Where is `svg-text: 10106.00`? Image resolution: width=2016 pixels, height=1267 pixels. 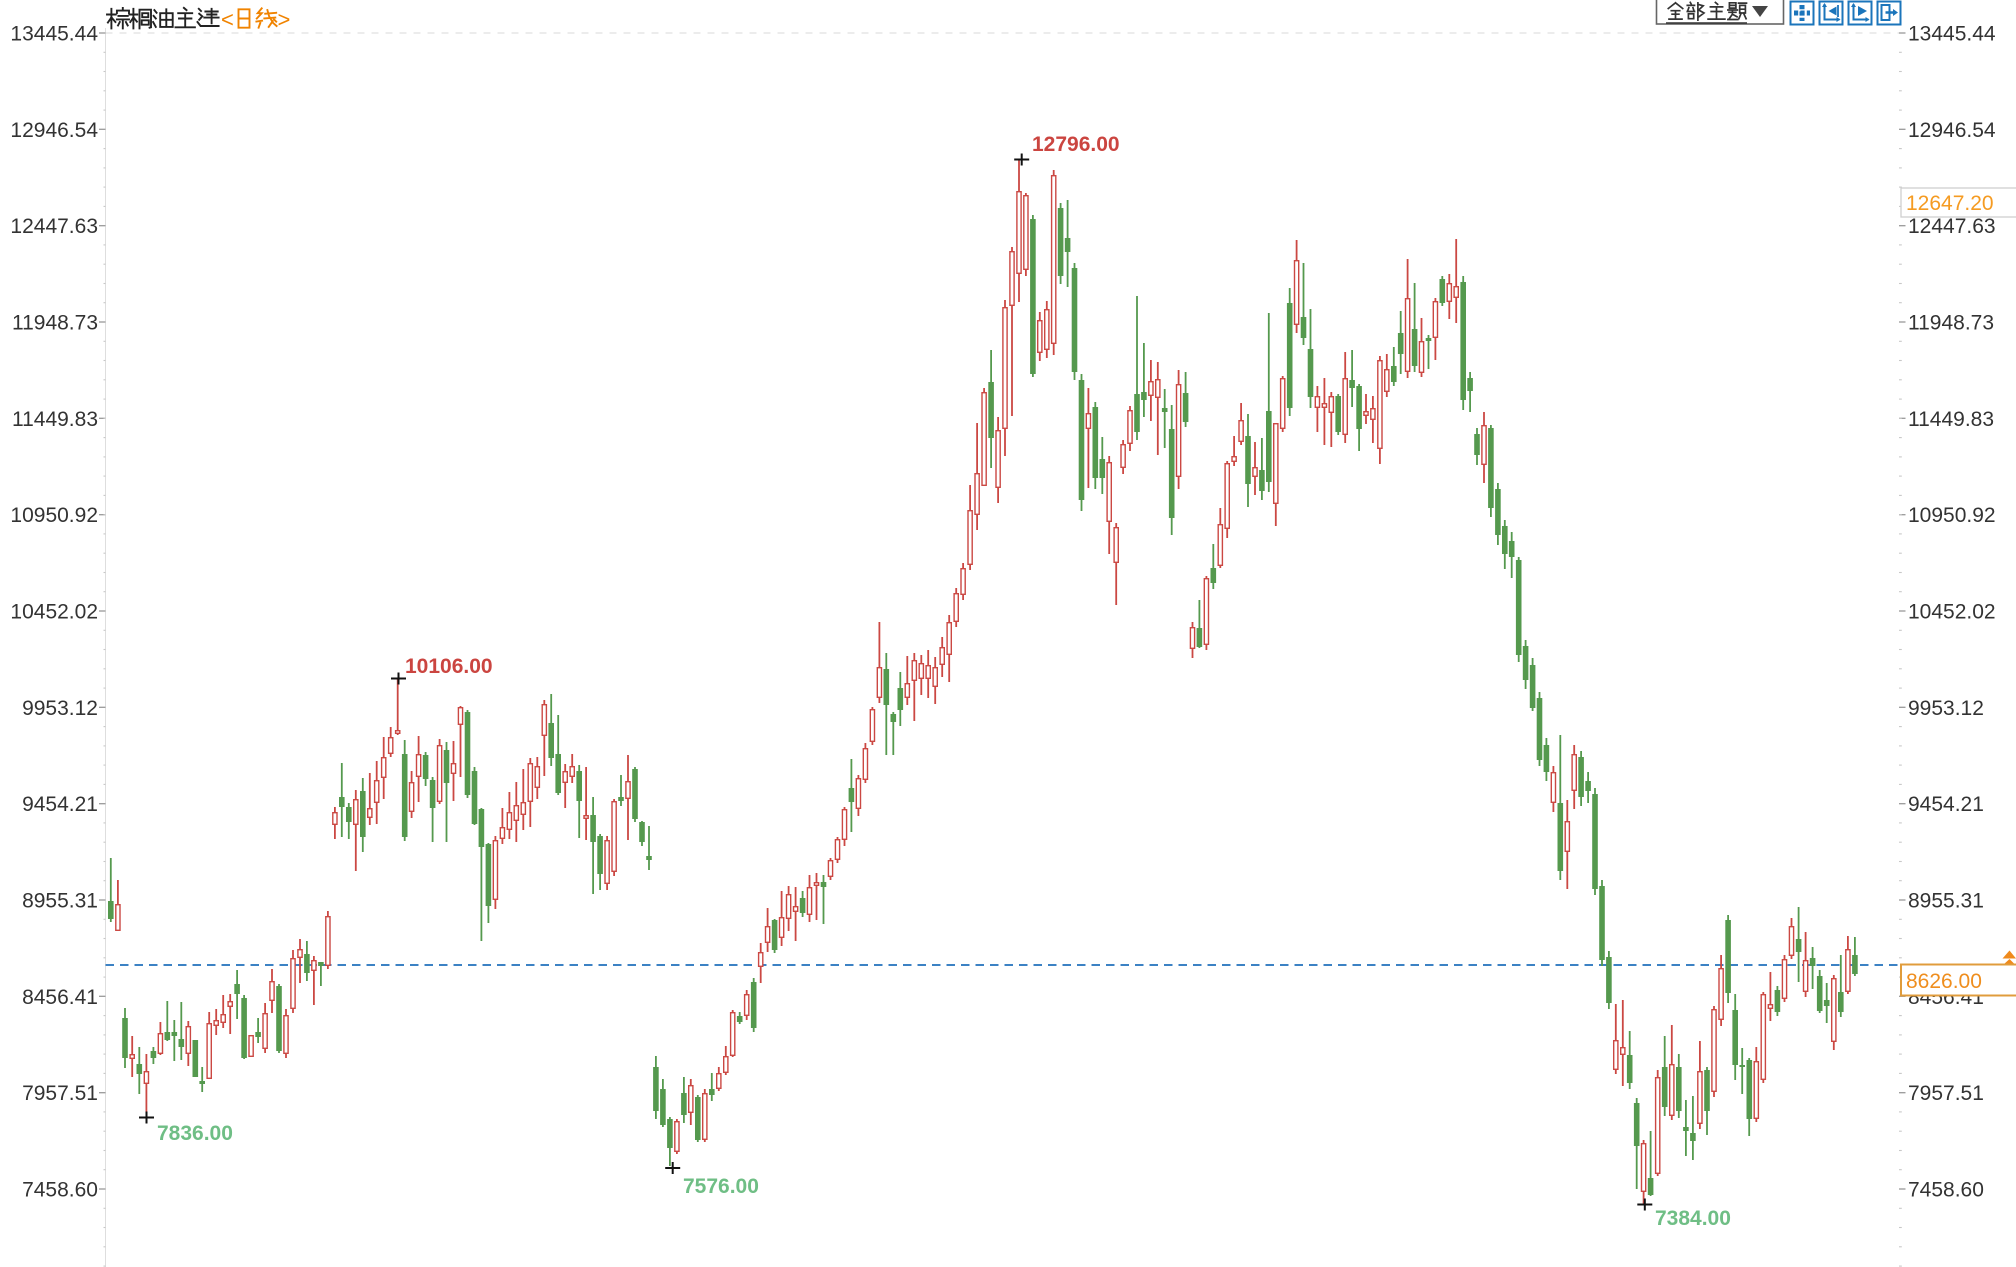
svg-text: 10106.00 is located at coordinates (449, 666).